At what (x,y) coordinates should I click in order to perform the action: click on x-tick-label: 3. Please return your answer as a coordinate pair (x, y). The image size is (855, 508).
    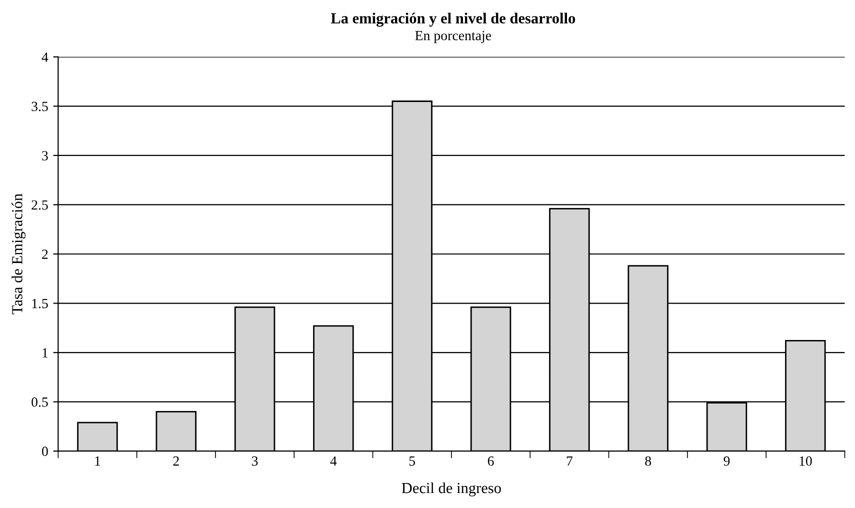
    Looking at the image, I should click on (255, 461).